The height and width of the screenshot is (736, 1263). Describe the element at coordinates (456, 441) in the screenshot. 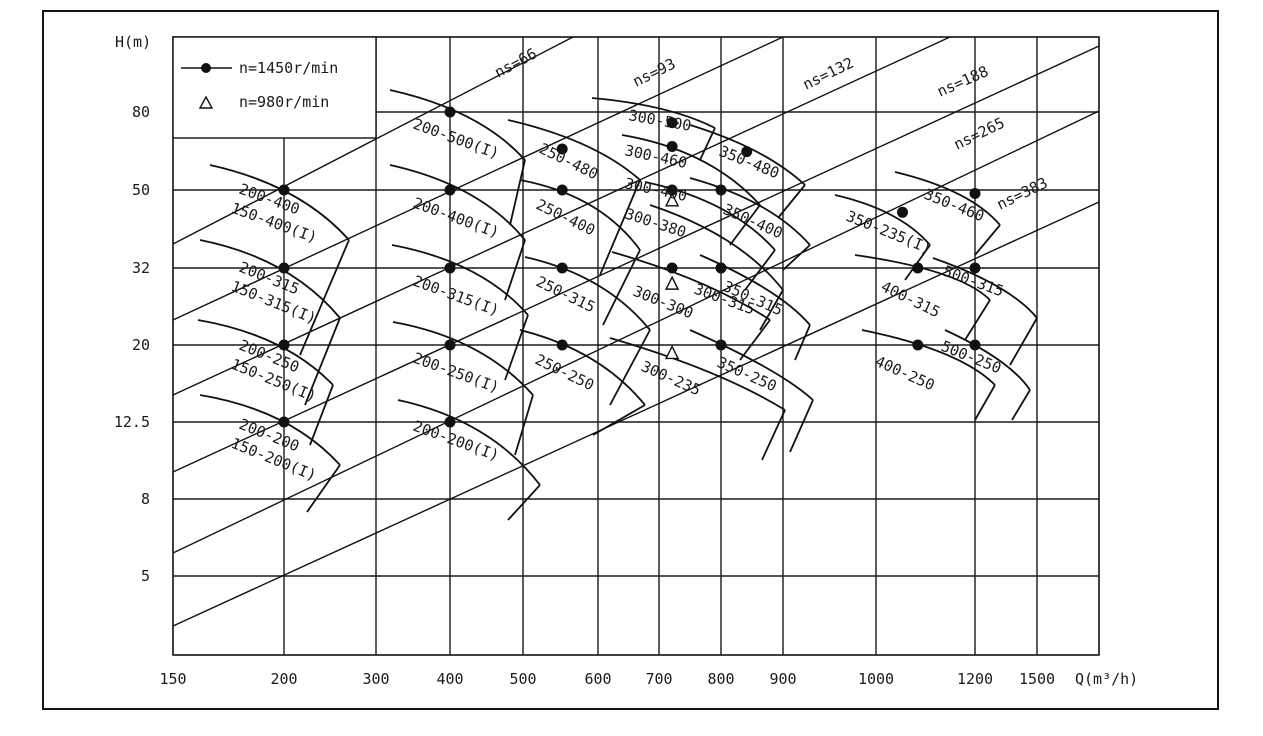

I see `curve-label: 200-200(I)` at that location.